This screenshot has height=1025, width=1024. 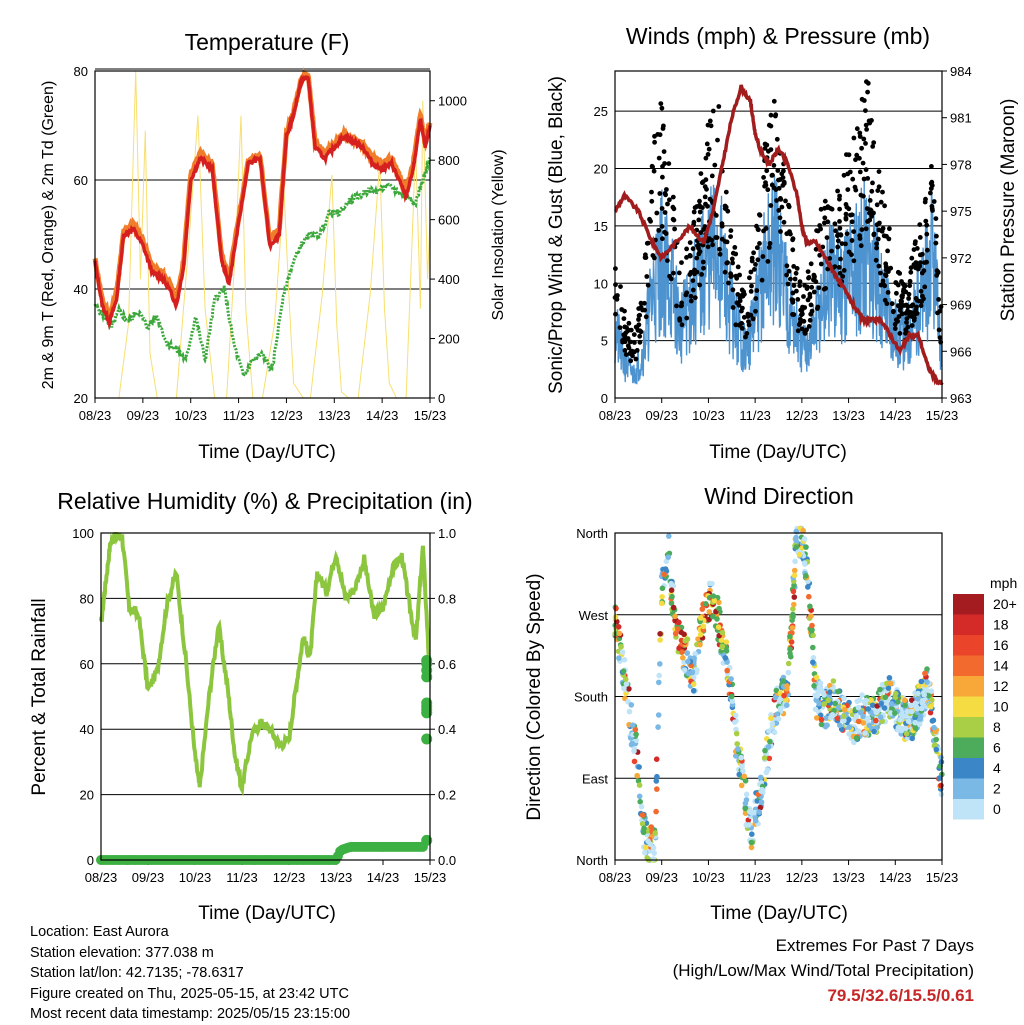 I want to click on humidity-xtick-label: 12/23, so click(x=289, y=877).